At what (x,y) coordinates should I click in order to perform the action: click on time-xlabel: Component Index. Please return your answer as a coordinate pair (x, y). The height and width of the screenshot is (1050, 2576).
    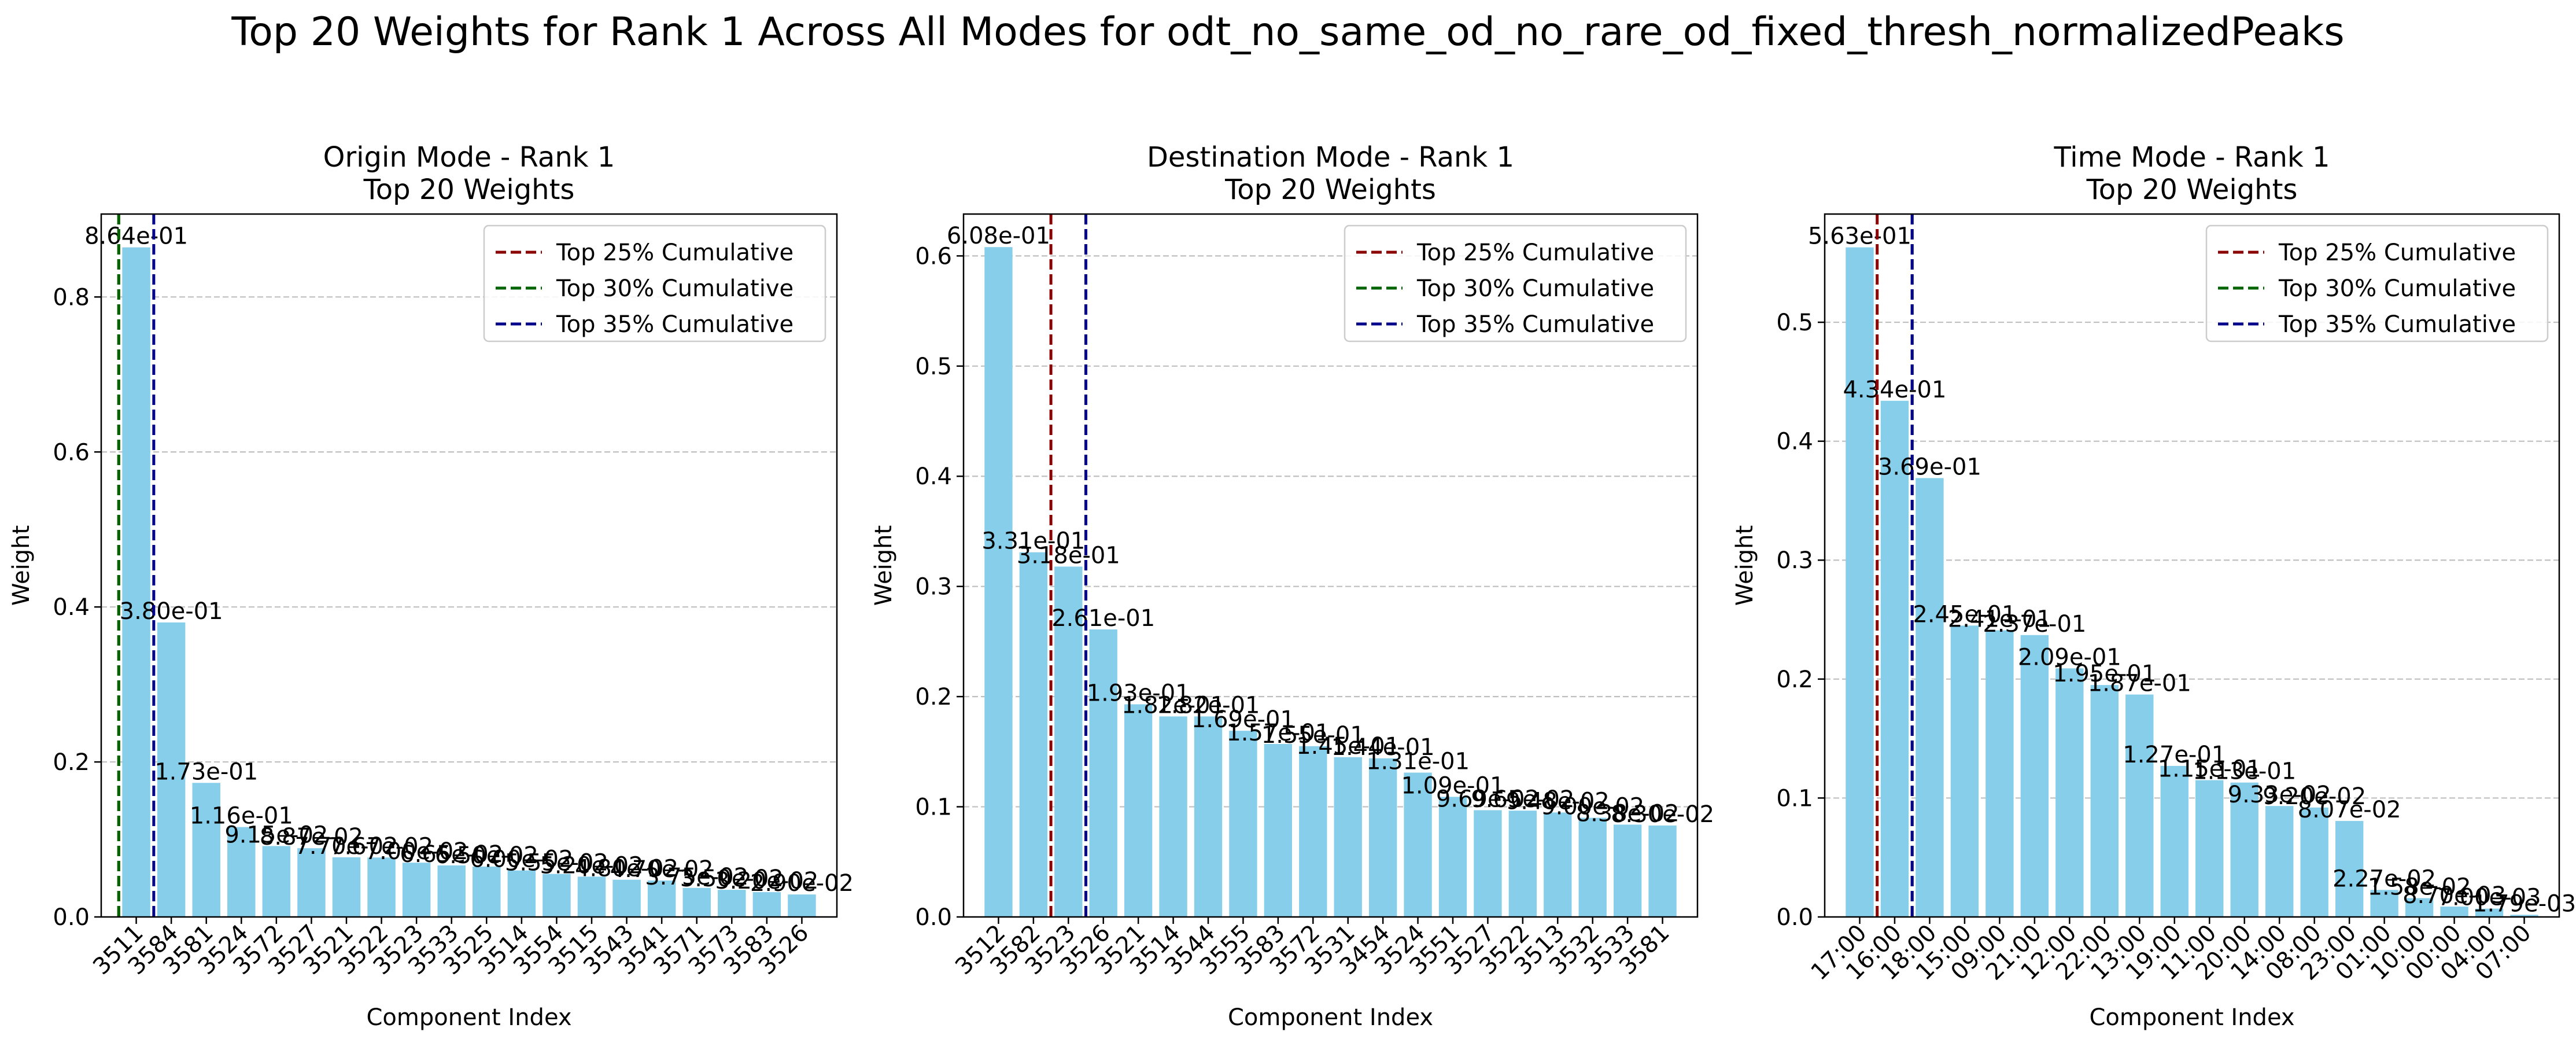
    Looking at the image, I should click on (2191, 1017).